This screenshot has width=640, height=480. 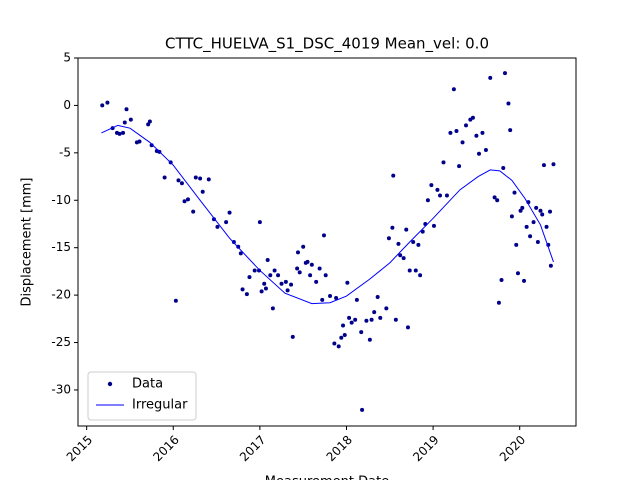 I want to click on x-tick-label: 2020, so click(x=512, y=448).